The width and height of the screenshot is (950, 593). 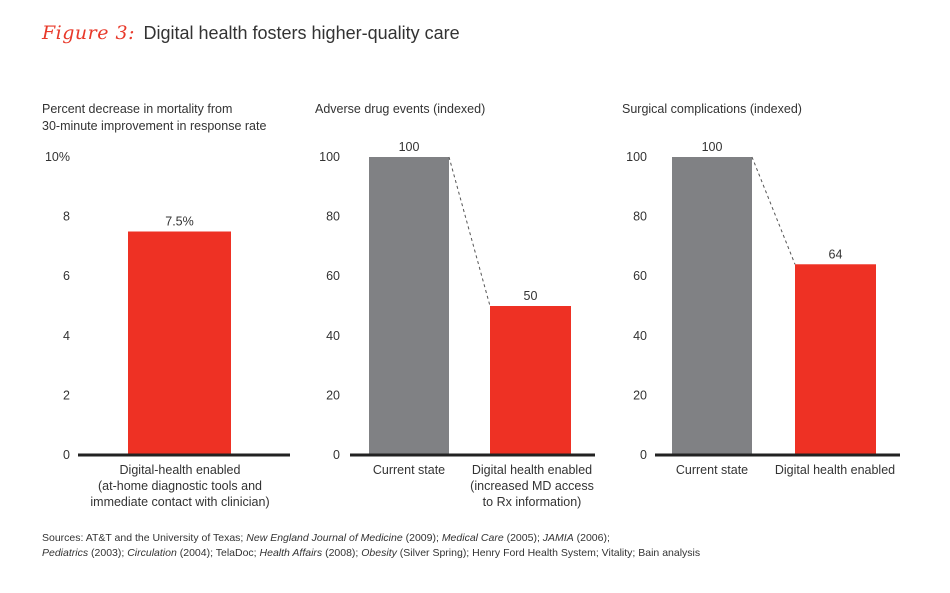 I want to click on source-segment: (2009);, so click(x=422, y=538).